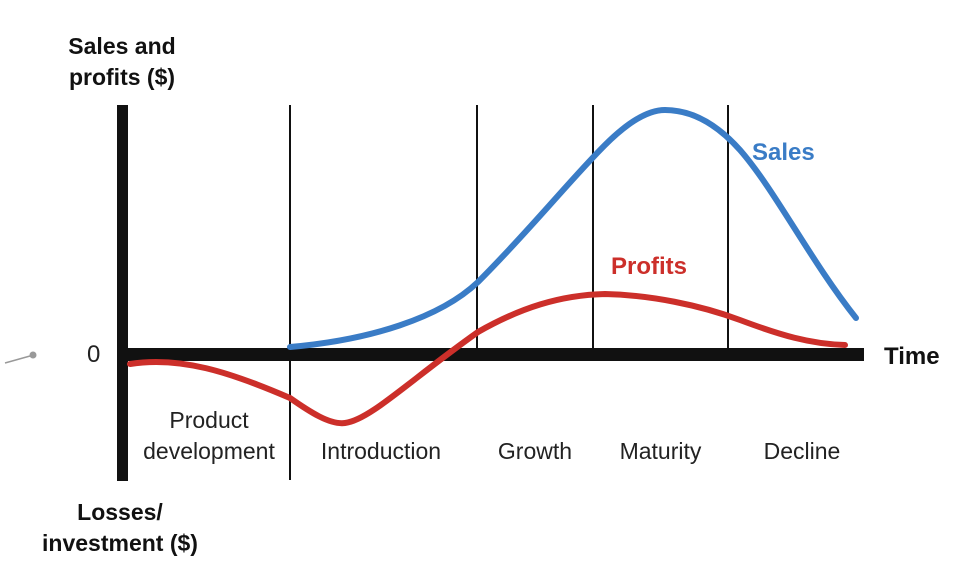 This screenshot has width=968, height=568. I want to click on stage-decline-line1: Decline, so click(802, 451).